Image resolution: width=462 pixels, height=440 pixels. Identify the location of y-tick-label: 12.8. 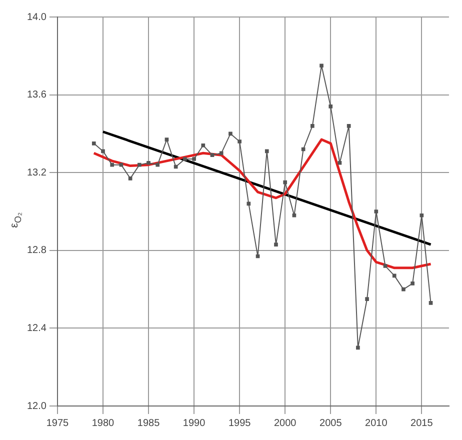
(36, 250).